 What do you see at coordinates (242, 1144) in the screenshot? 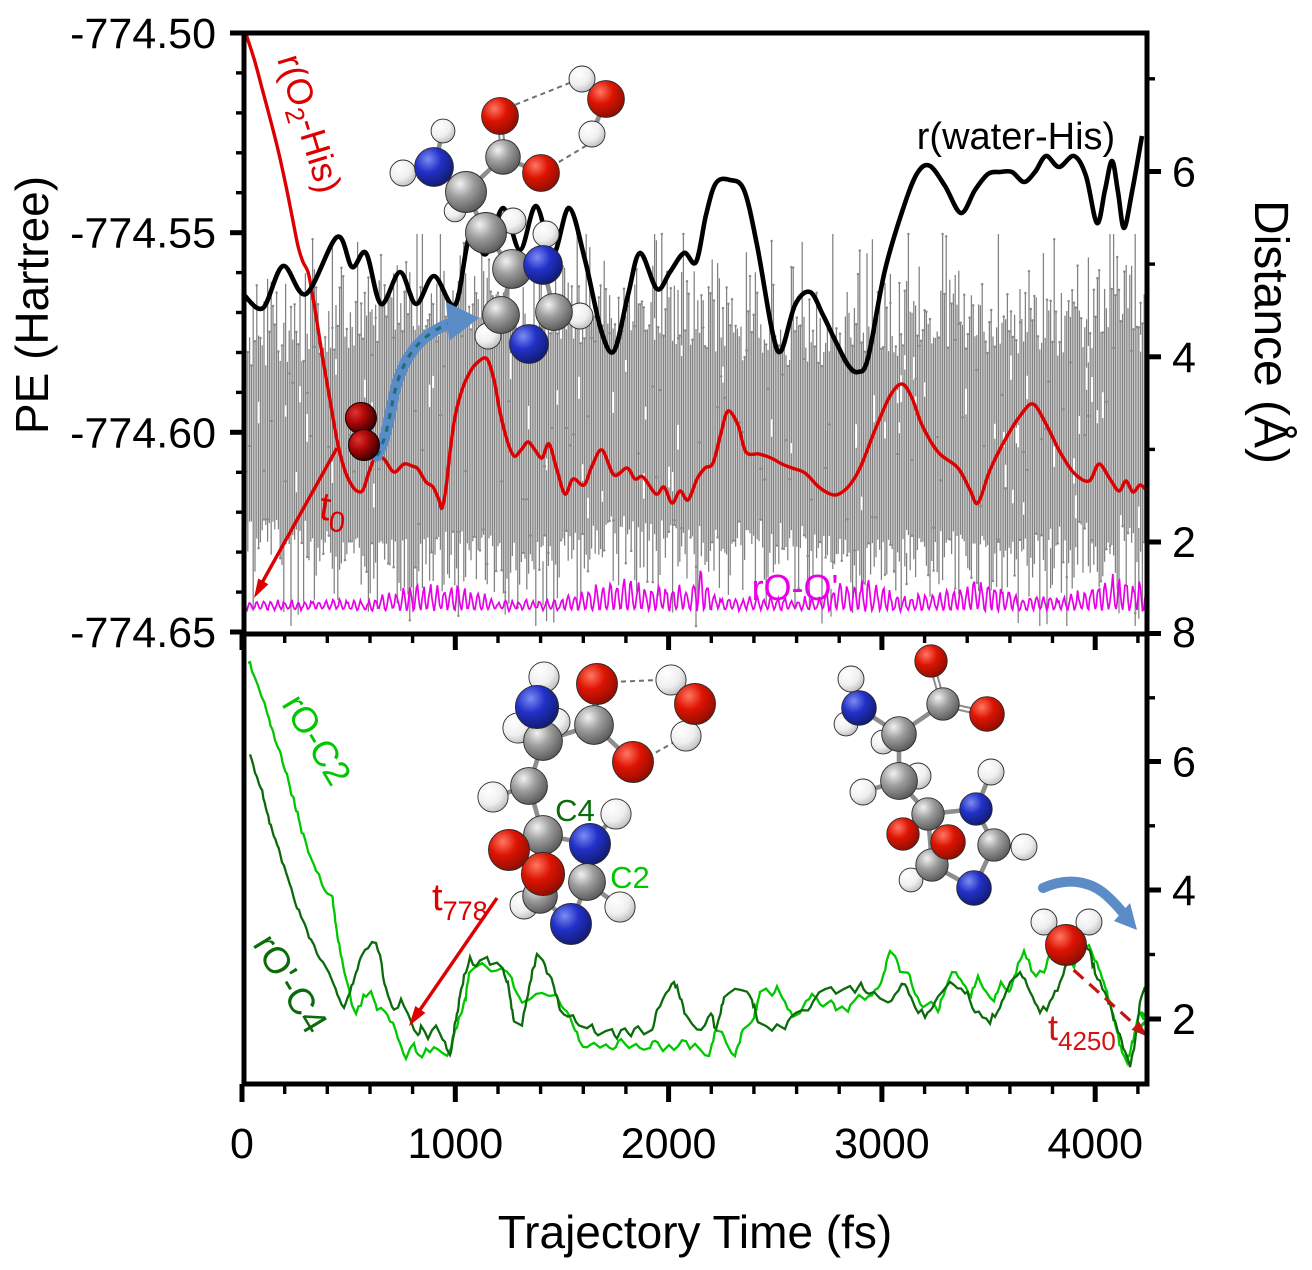
I see `svg-text: 0` at bounding box center [242, 1144].